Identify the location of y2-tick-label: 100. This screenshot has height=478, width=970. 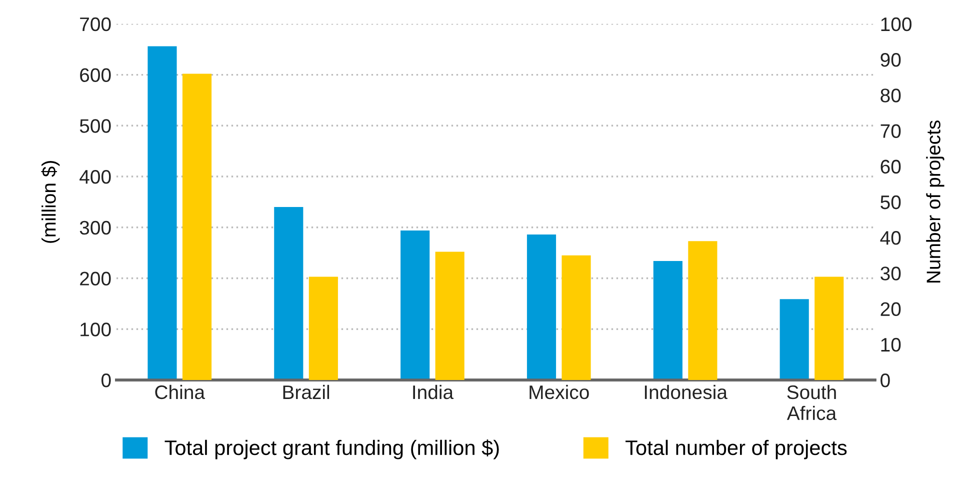
(896, 24).